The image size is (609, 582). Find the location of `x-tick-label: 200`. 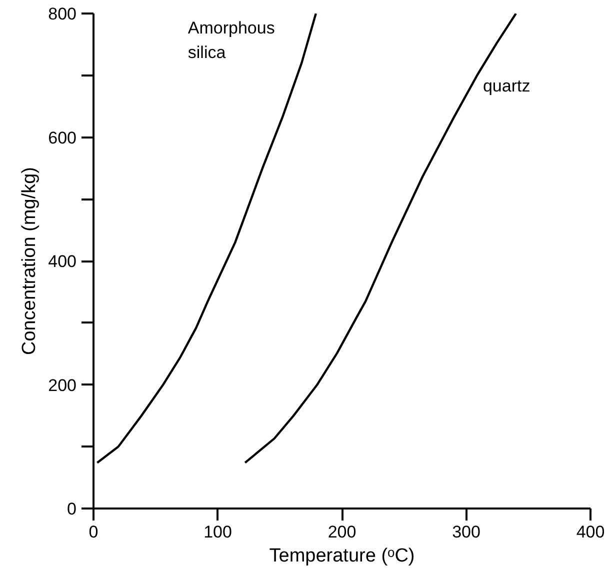

x-tick-label: 200 is located at coordinates (342, 532).